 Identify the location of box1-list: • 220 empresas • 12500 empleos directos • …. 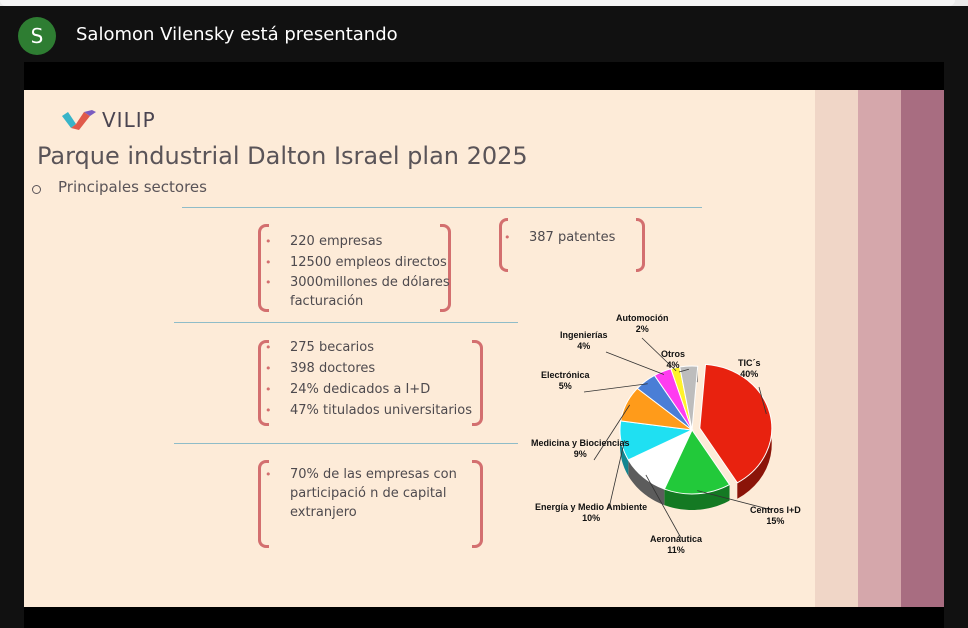
(362, 271).